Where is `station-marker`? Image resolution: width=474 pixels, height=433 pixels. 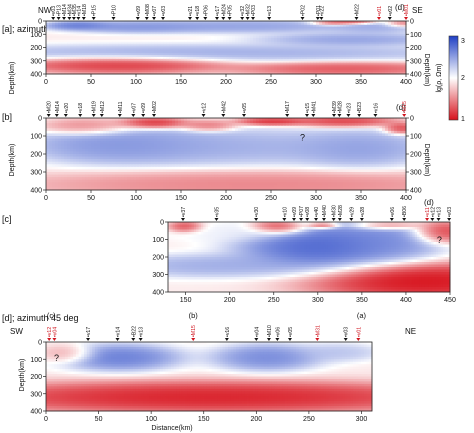 station-marker is located at coordinates (93, 18).